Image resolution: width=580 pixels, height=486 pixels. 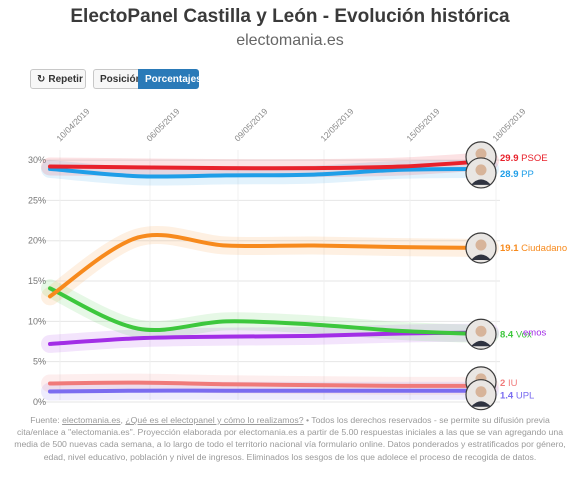 I want to click on series-glow-vox, so click(x=270, y=311).